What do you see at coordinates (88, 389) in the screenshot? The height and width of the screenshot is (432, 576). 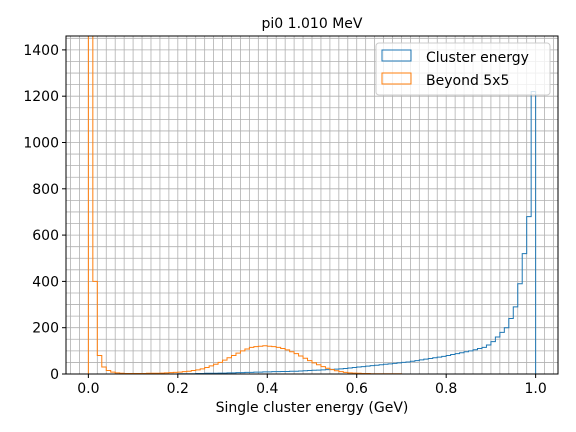 I see `x-tick-label: 0.0` at bounding box center [88, 389].